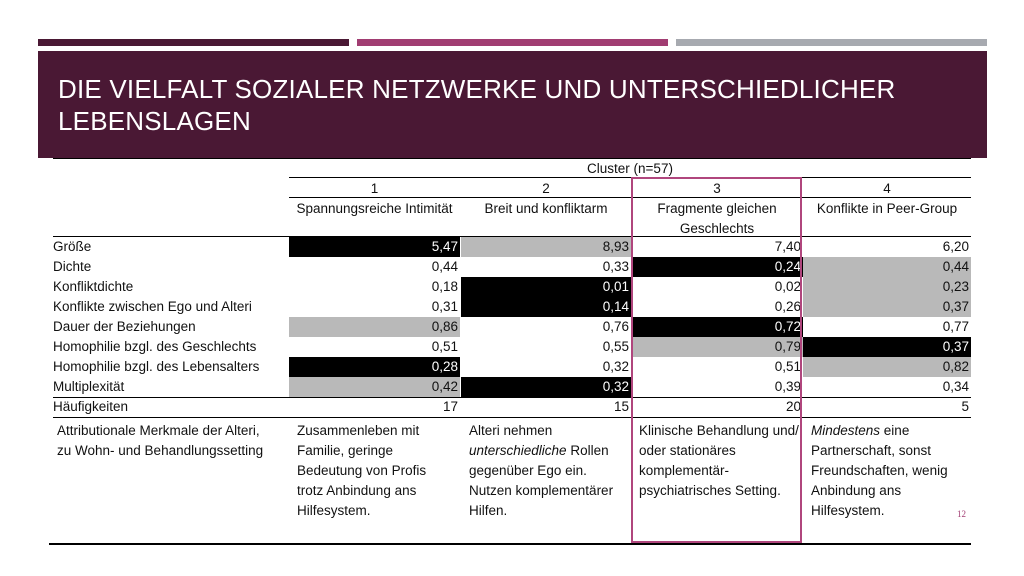 The image size is (1024, 576). What do you see at coordinates (518, 450) in the screenshot?
I see `attributes-c2-italic: unterschiedliche` at bounding box center [518, 450].